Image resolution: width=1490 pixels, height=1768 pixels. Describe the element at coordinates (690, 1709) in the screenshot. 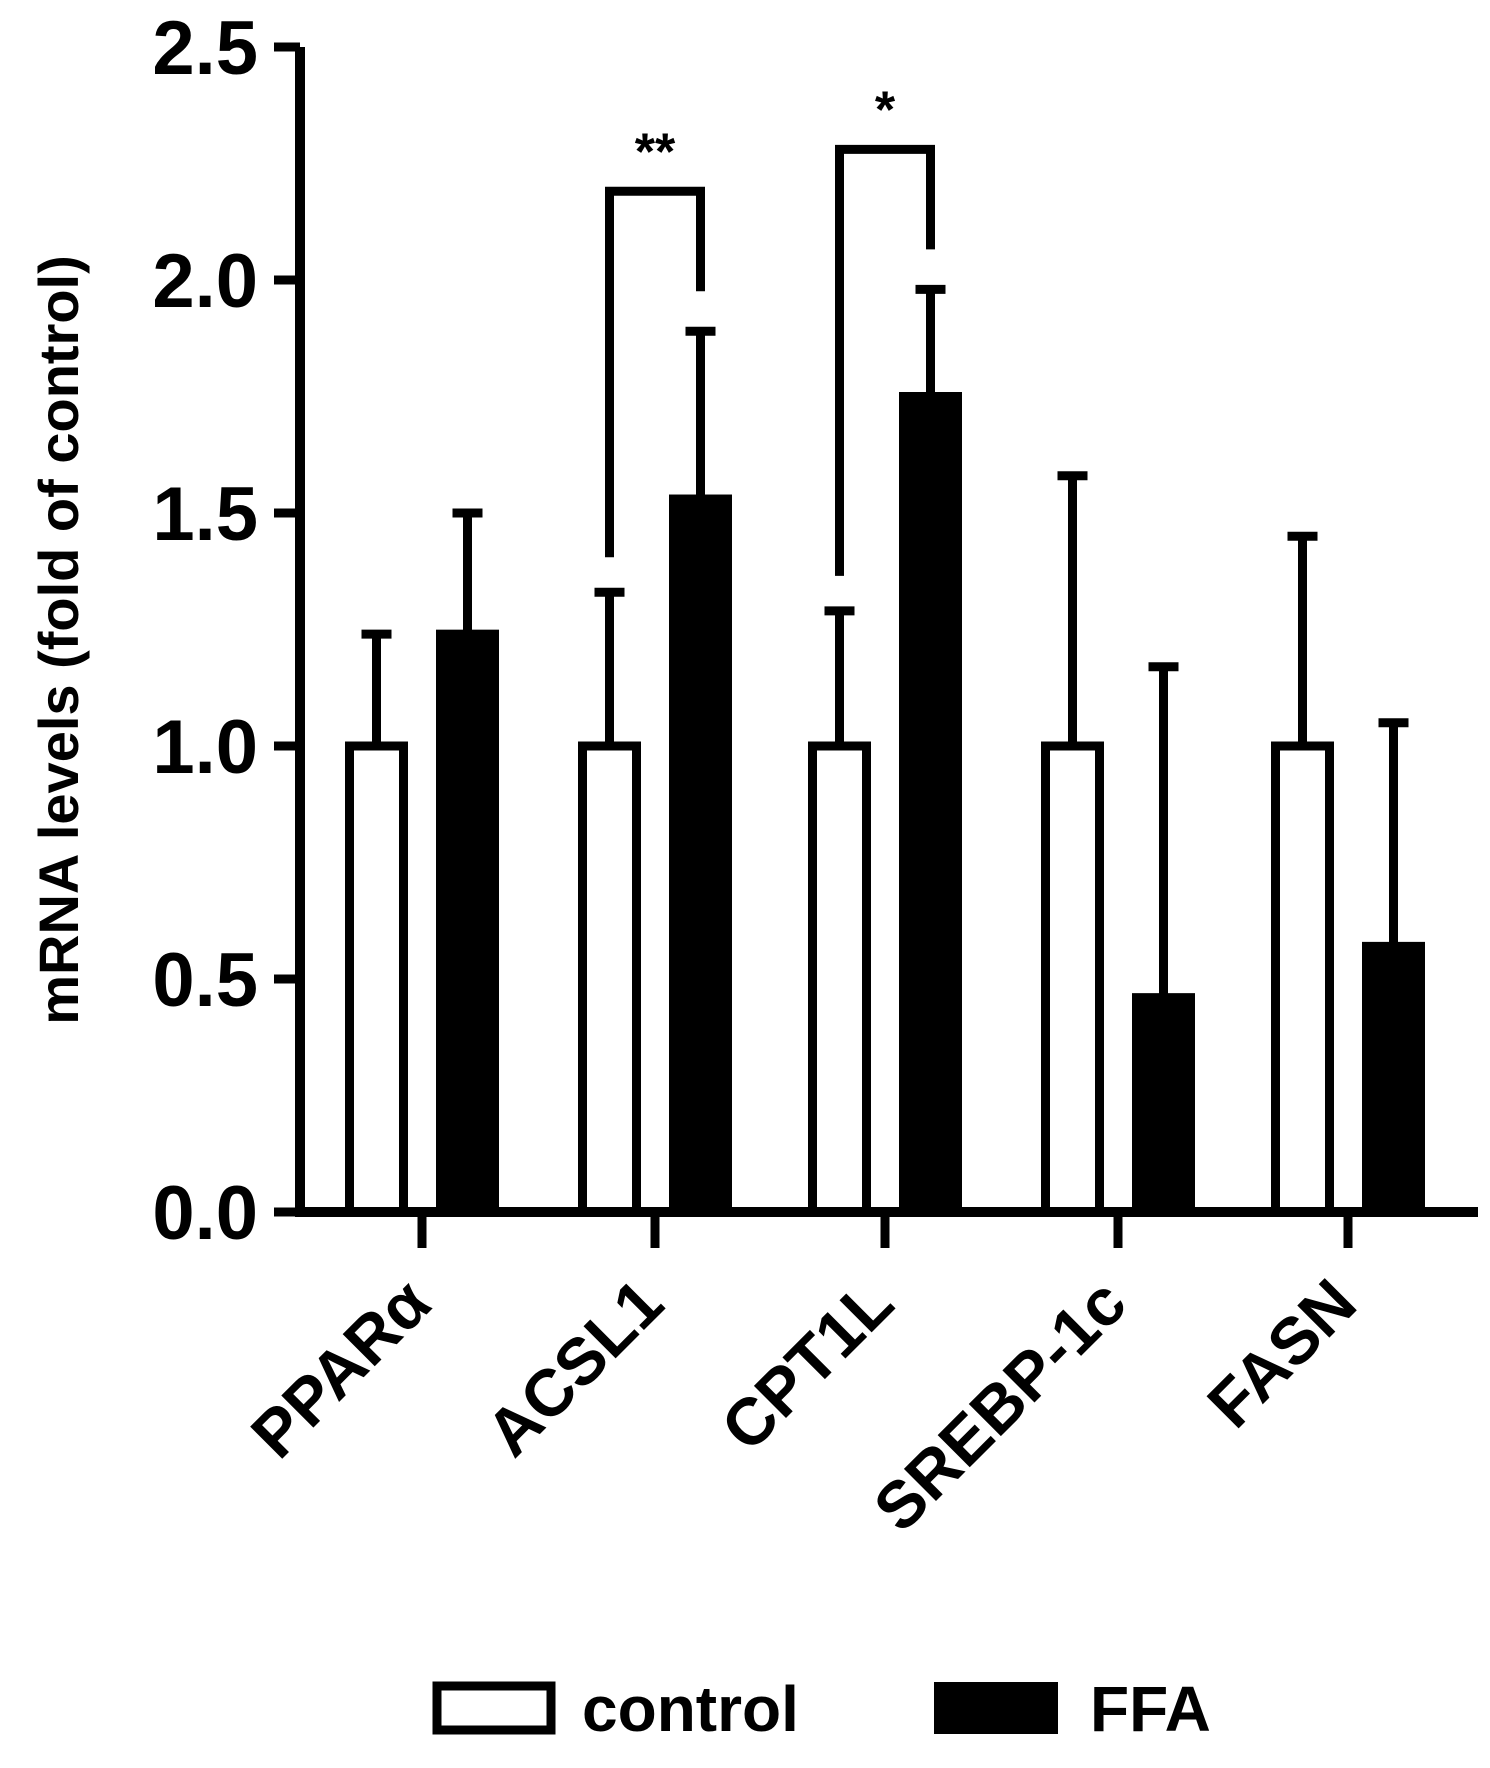

I see `legend-label-control: control` at that location.